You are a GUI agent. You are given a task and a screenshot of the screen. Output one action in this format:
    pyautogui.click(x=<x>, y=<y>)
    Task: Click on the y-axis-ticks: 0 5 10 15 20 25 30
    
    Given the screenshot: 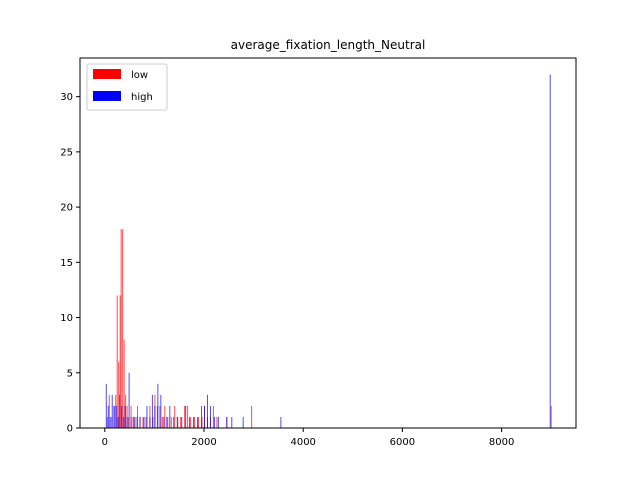 What is the action you would take?
    pyautogui.click(x=70, y=263)
    